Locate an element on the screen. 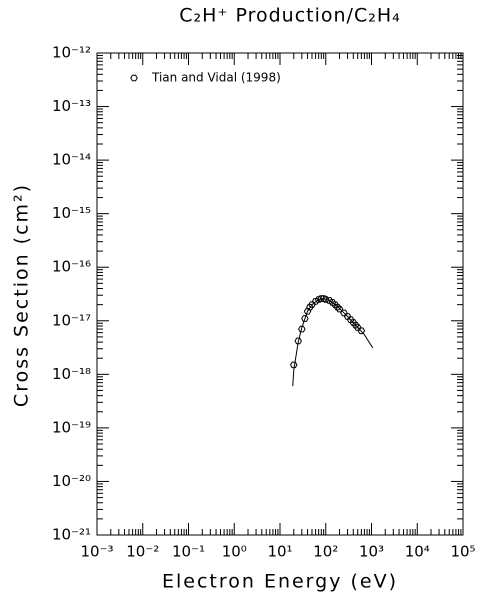 Image resolution: width=485 pixels, height=602 pixels. y-tick-label: 10⁻¹² is located at coordinates (71, 53).